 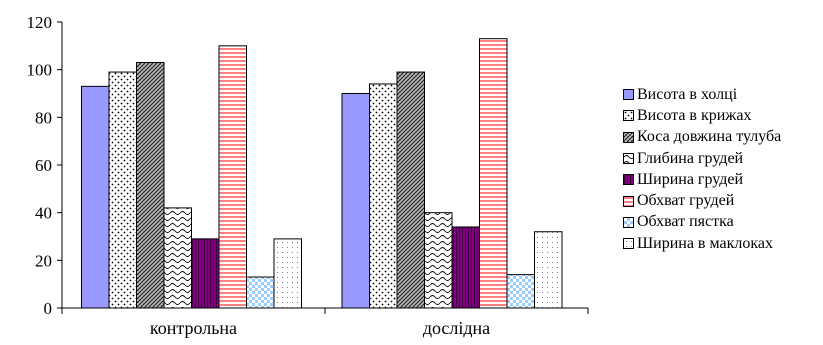 I want to click on y-tick-label: 20, so click(x=43, y=260).